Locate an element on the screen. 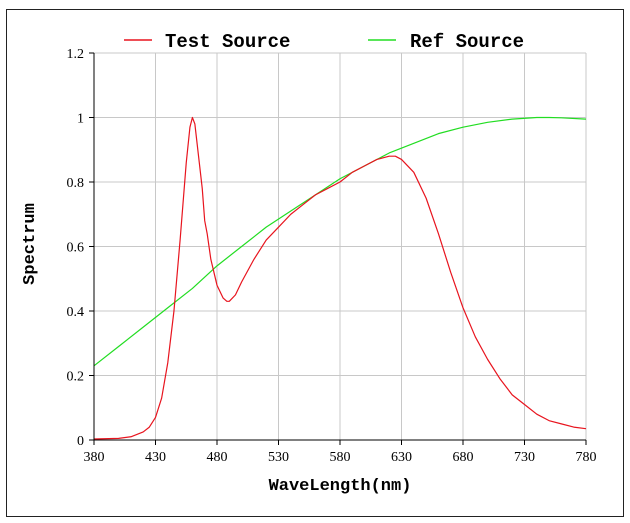 The height and width of the screenshot is (523, 630). y-axis-title: Spectrum is located at coordinates (30, 244).